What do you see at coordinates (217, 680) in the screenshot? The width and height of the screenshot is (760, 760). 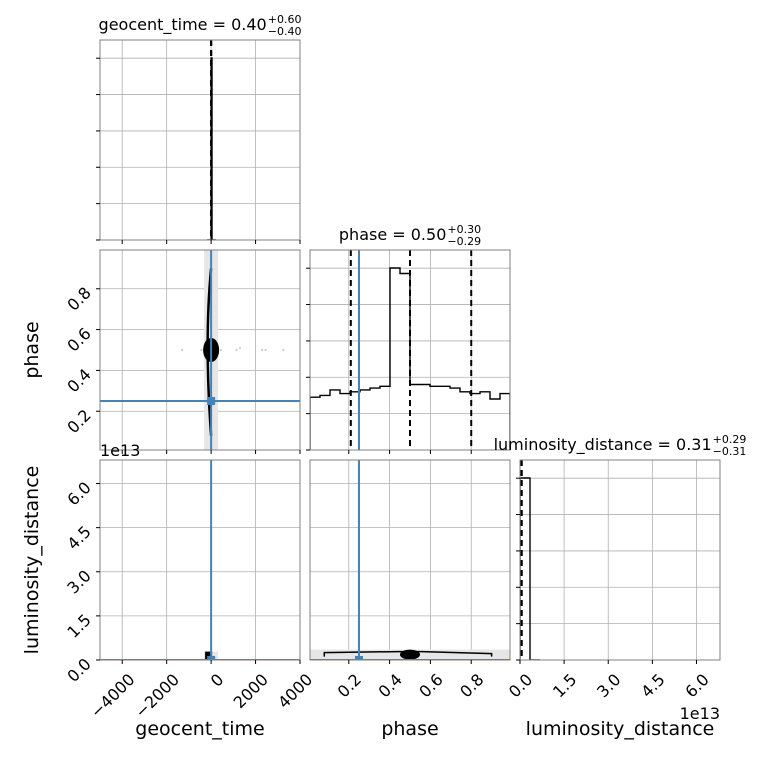 I see `xtick-label-geocent_time-2: 0` at bounding box center [217, 680].